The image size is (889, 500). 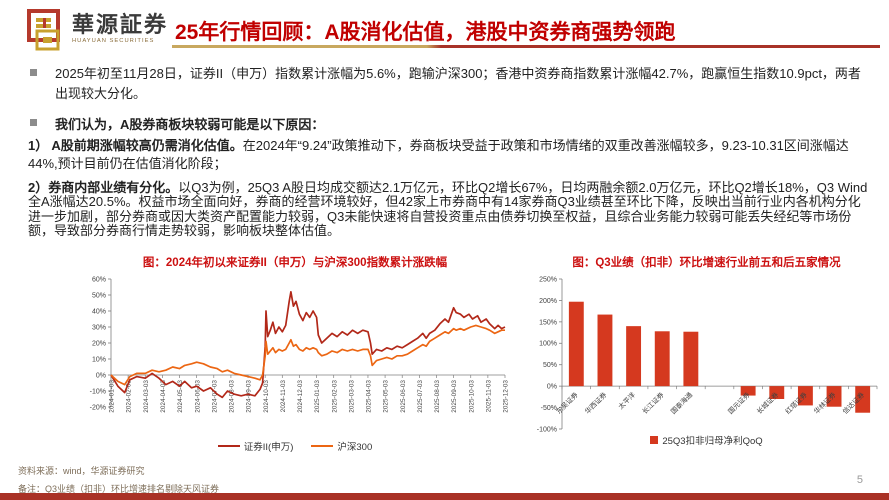 I want to click on bar-chart-legend: 25Q3扣非归母净利QoQ, so click(x=706, y=440).